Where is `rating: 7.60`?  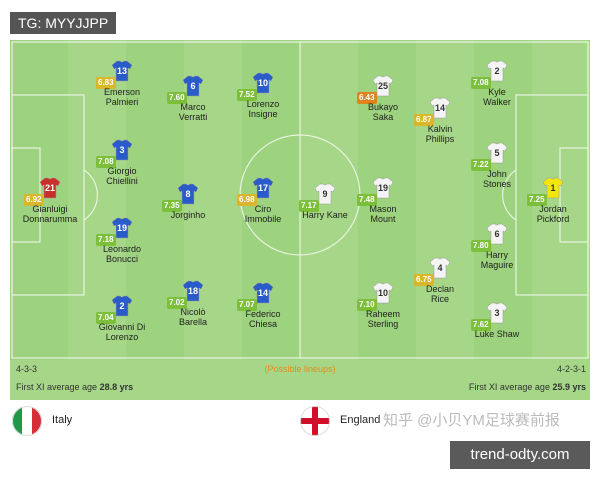
rating: 7.60 is located at coordinates (177, 98).